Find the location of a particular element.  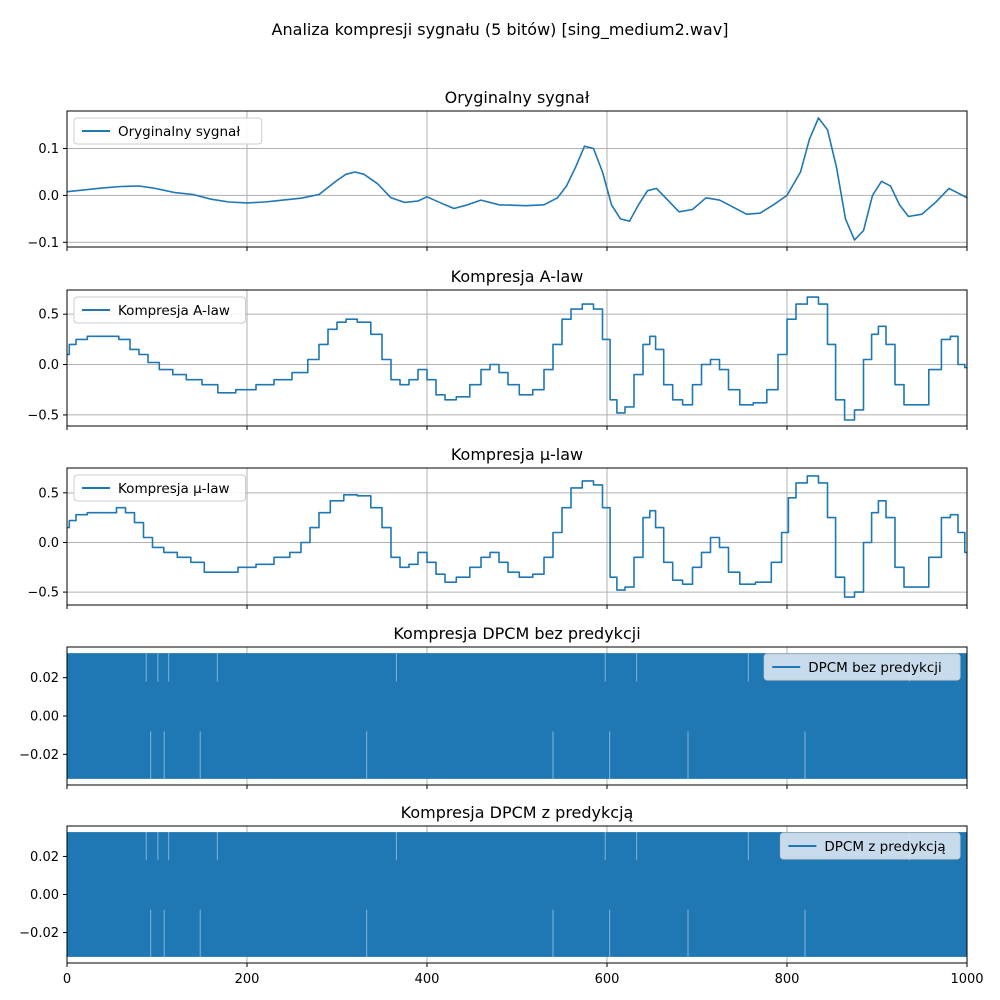

axes-title: Kompresja μ-law is located at coordinates (517, 454).